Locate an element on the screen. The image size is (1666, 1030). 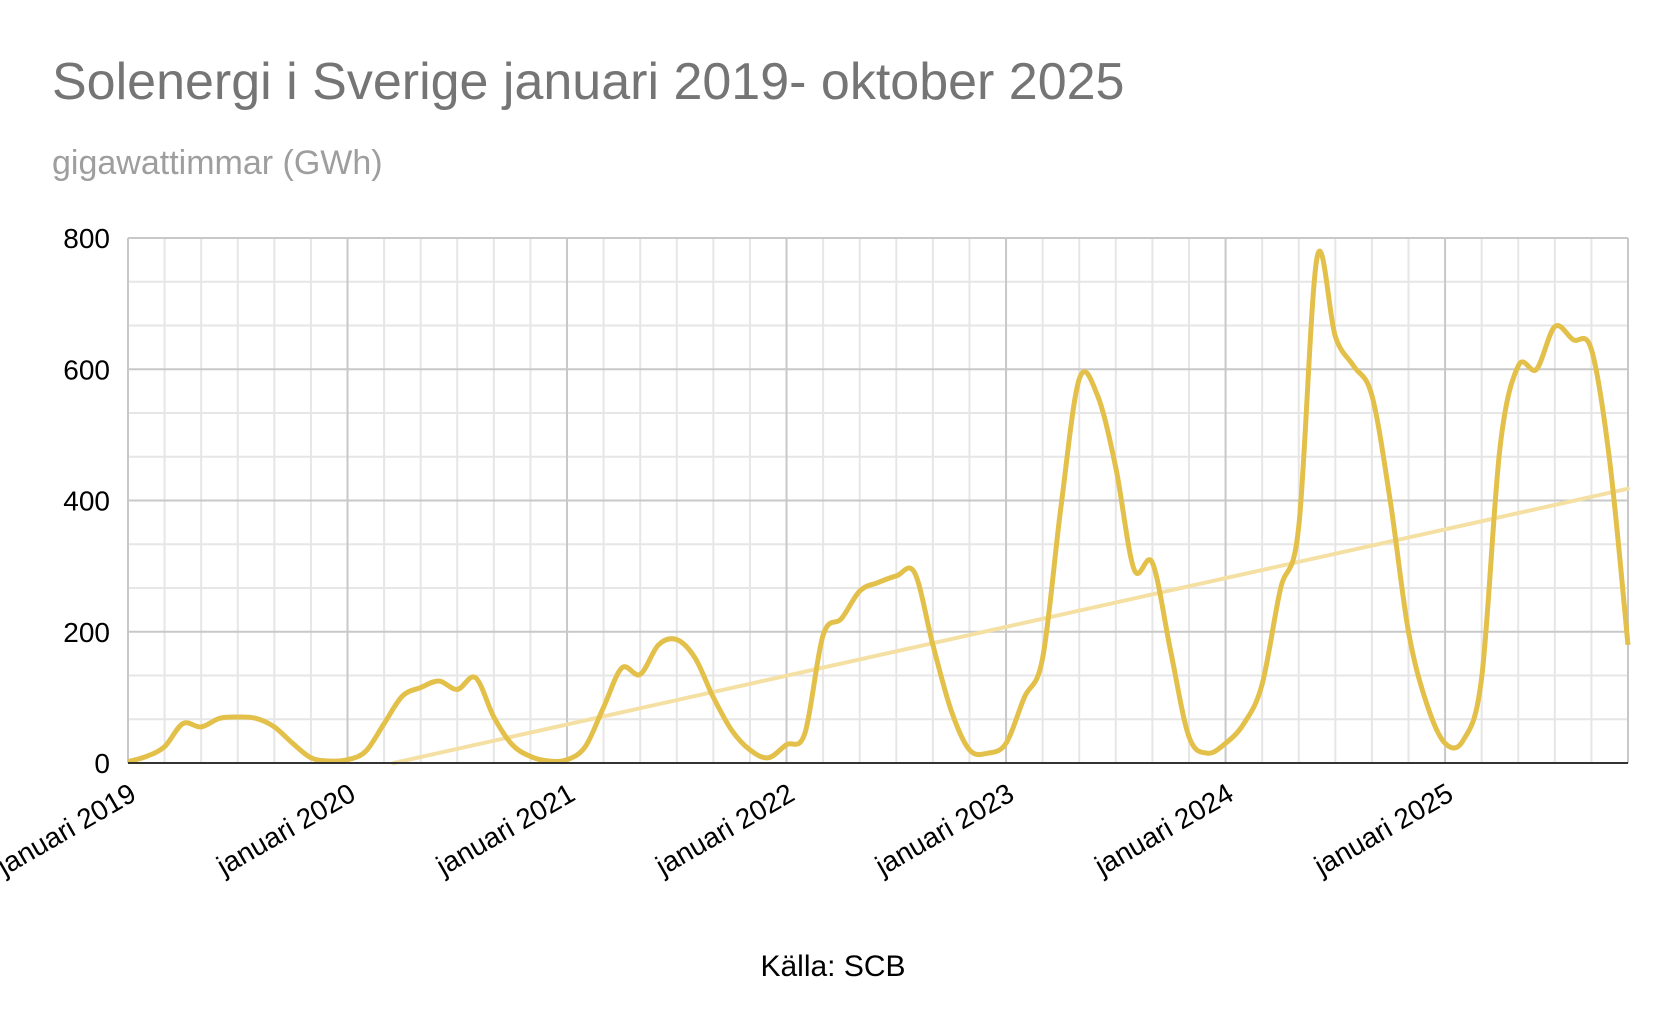
x-tick-label: januari 2023 is located at coordinates (944, 829).